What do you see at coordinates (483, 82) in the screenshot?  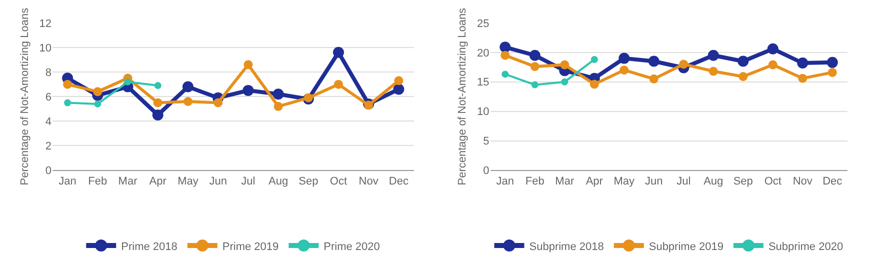 I see `y-tick-label: 15` at bounding box center [483, 82].